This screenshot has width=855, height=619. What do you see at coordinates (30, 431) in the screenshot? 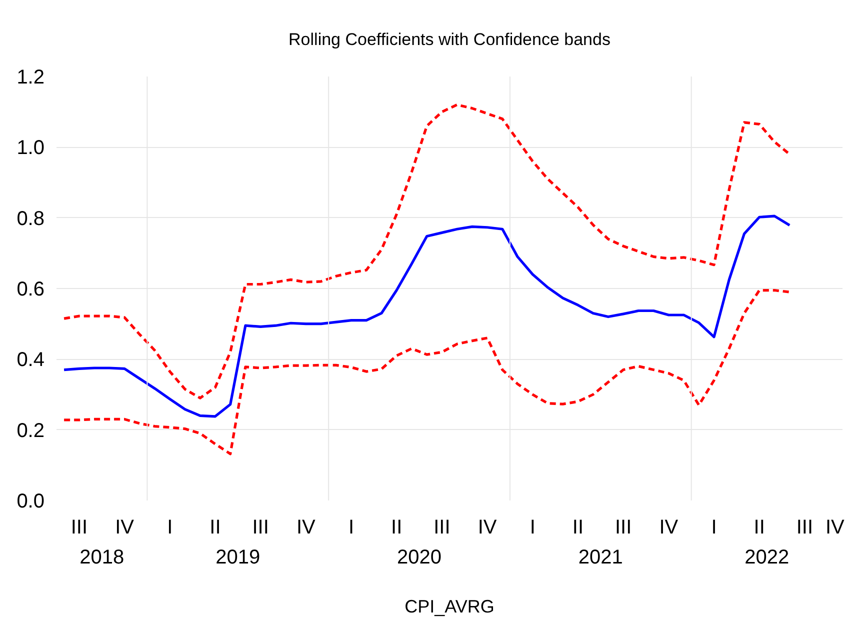
I see `y-tick-label: 0.2` at bounding box center [30, 431].